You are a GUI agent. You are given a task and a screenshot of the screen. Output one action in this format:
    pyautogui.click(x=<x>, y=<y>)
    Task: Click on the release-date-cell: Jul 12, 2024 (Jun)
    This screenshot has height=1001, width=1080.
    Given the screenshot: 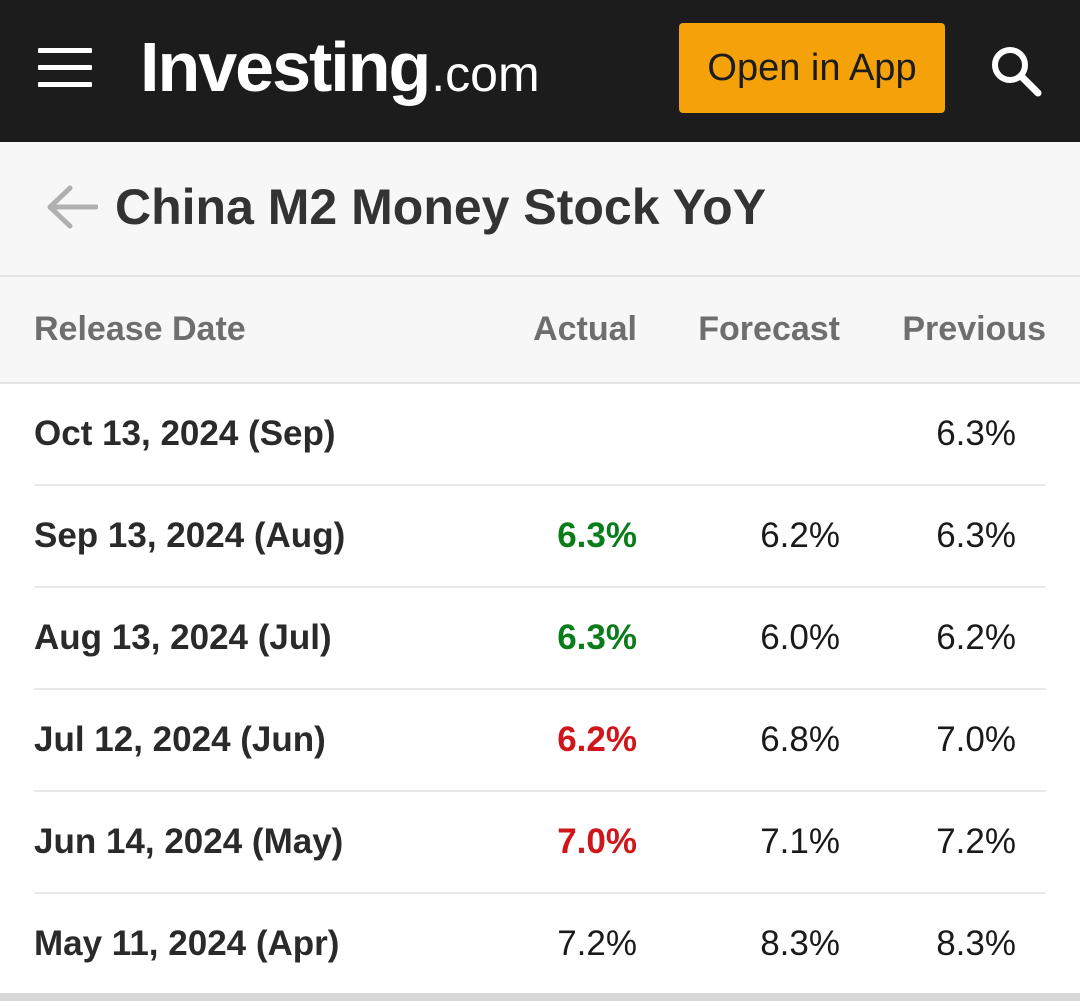 What is the action you would take?
    pyautogui.click(x=180, y=739)
    